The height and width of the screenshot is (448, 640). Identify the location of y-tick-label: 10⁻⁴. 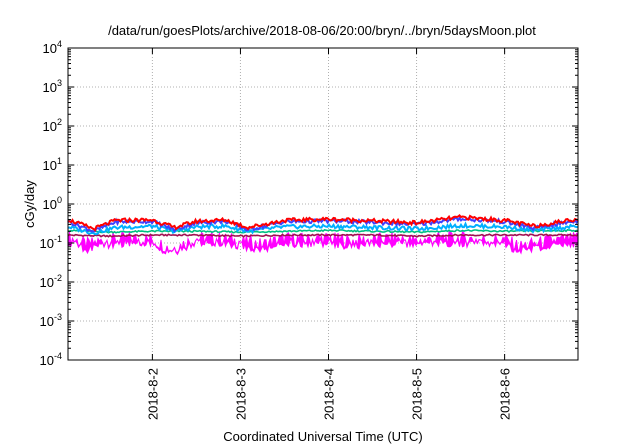
(51, 359).